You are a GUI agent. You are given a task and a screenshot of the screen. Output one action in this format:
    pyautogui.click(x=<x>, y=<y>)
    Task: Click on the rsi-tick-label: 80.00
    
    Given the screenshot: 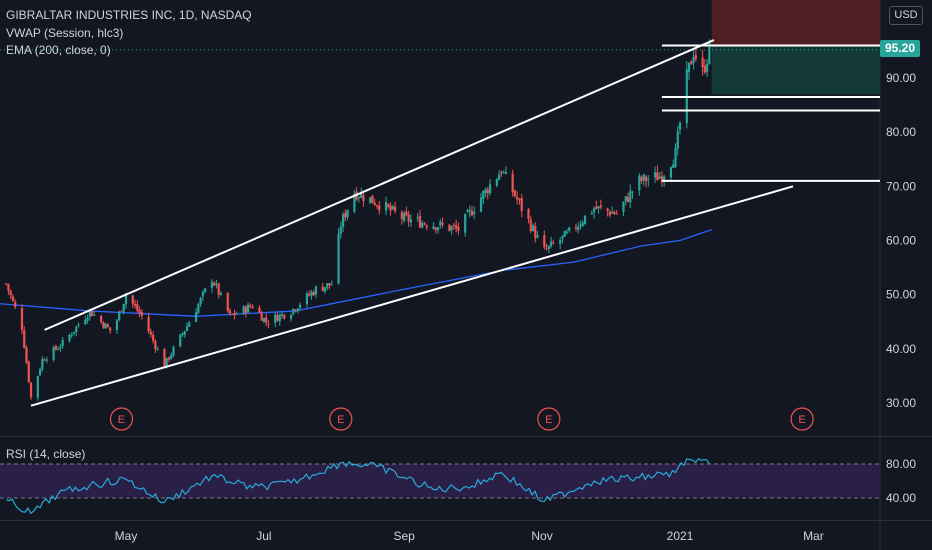 What is the action you would take?
    pyautogui.click(x=901, y=464)
    